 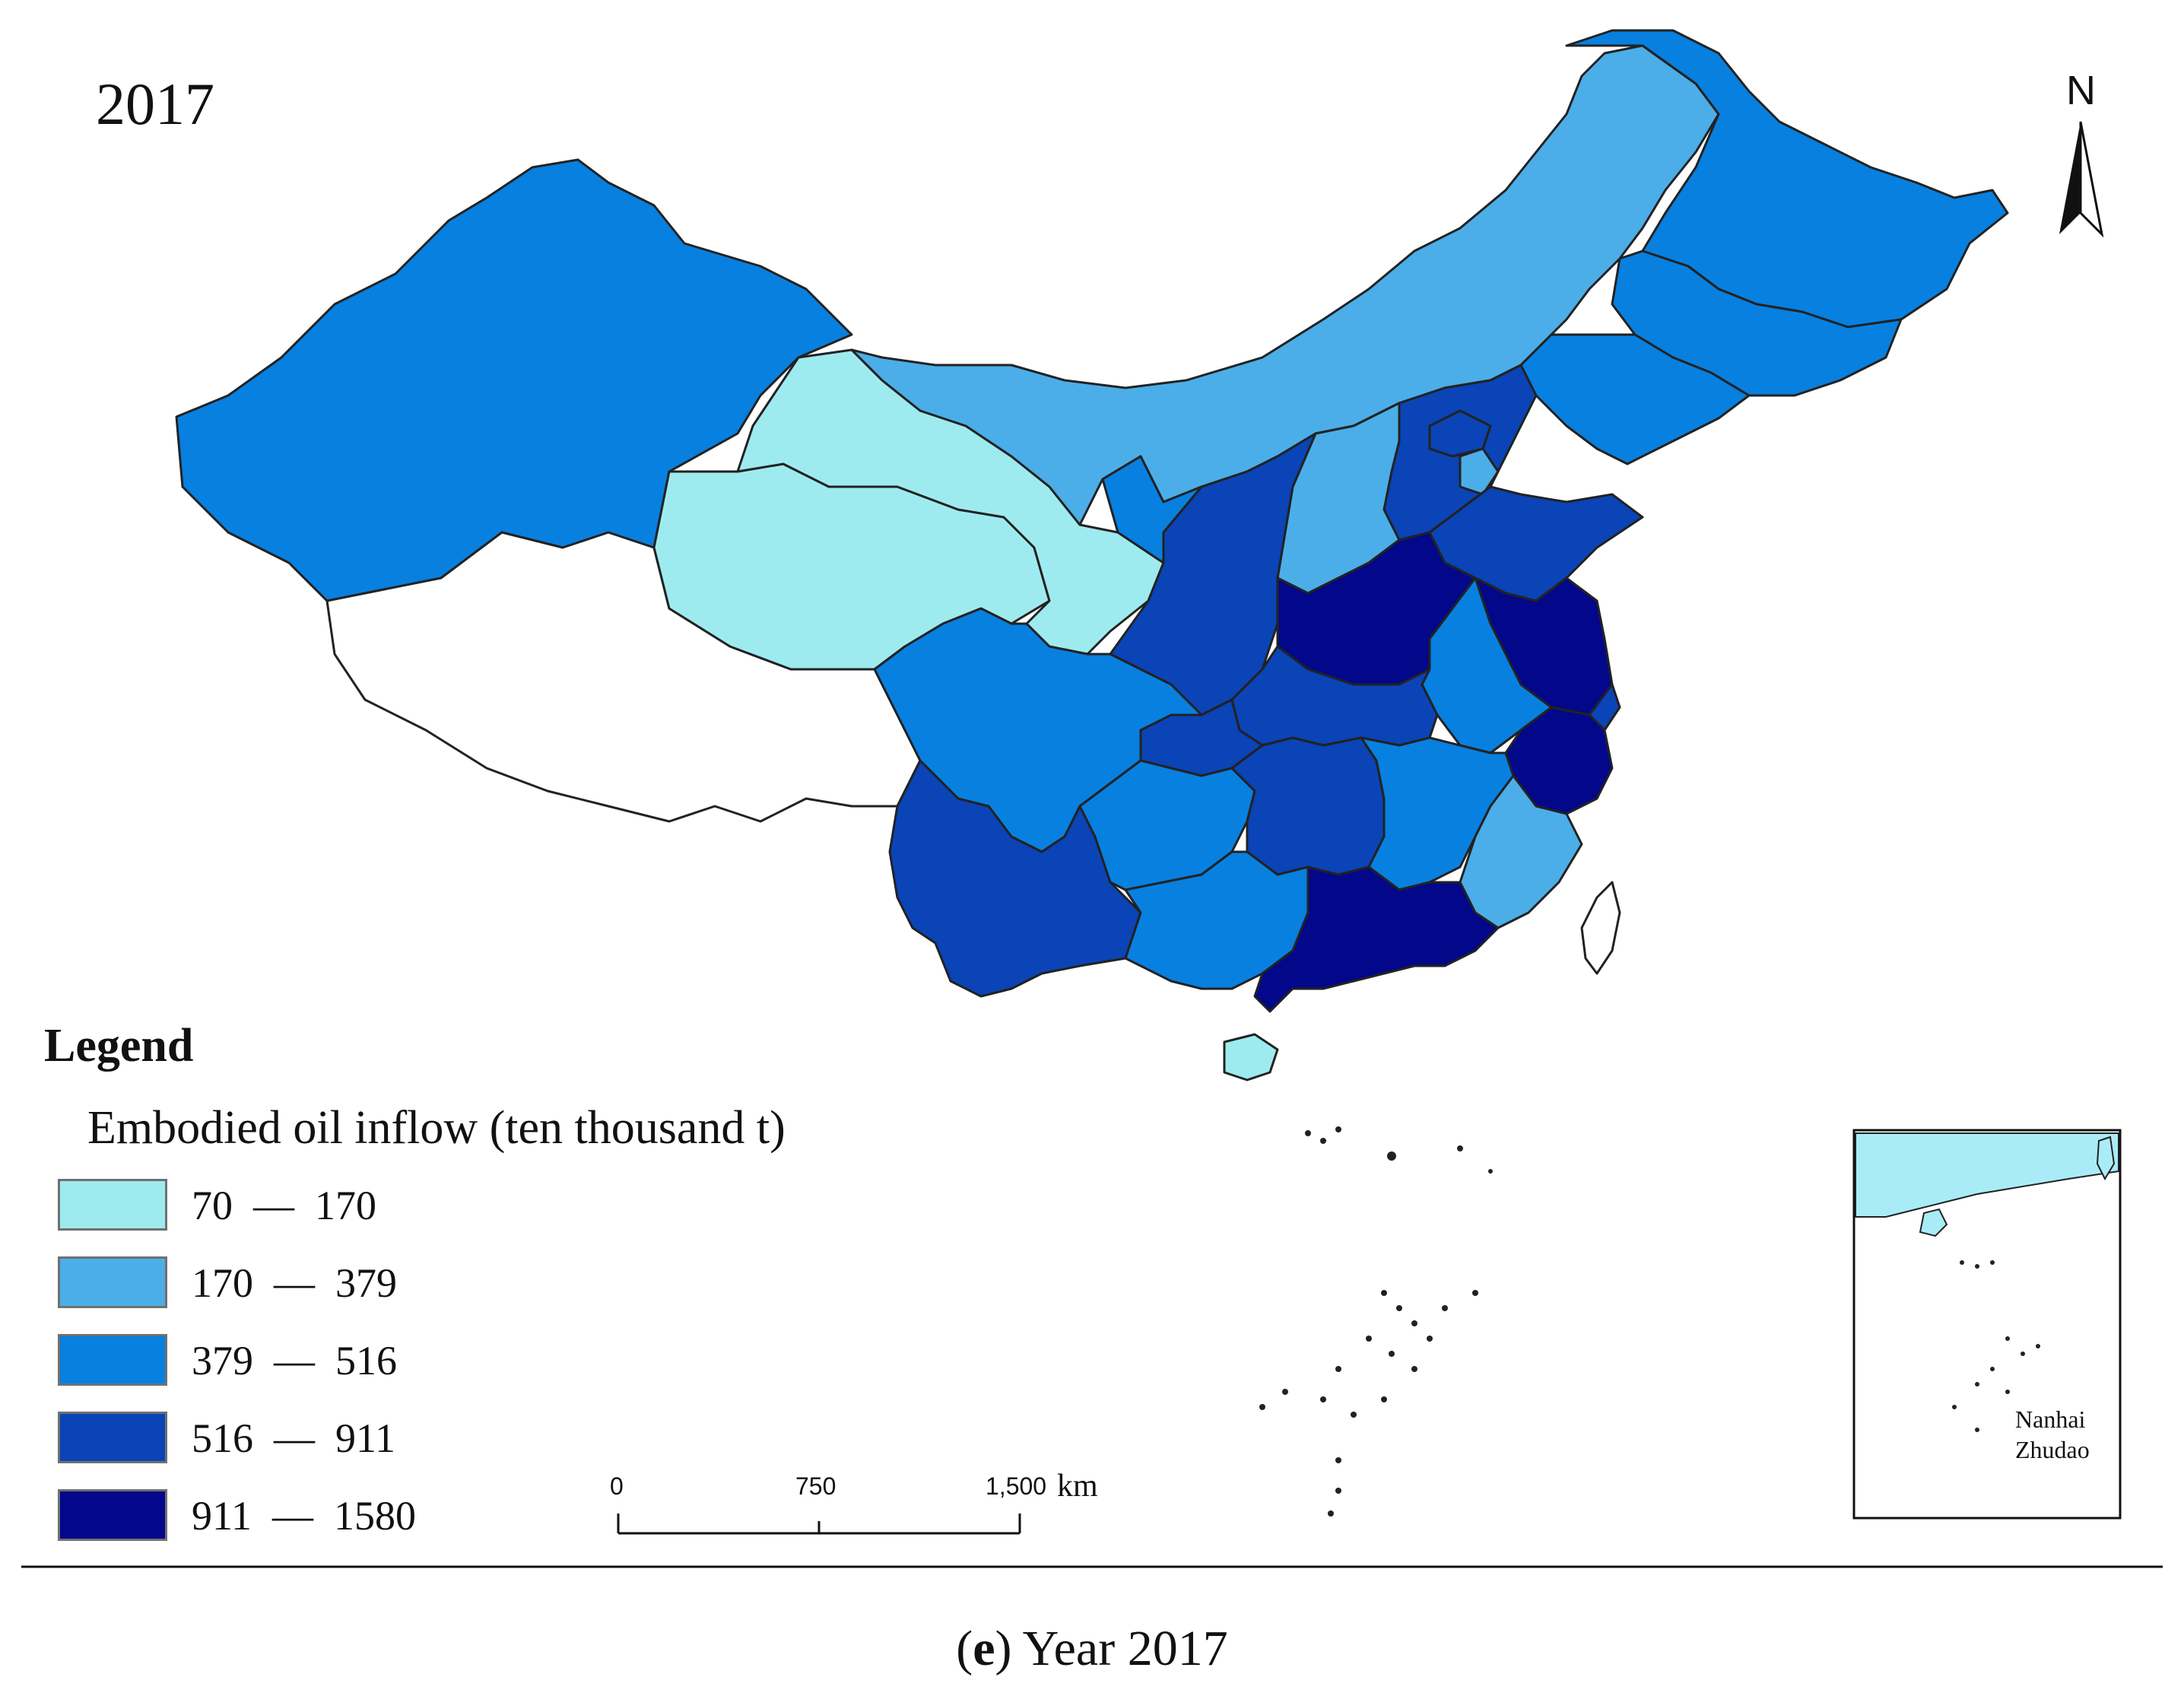 I want to click on region-guangdong, so click(x=1376, y=939).